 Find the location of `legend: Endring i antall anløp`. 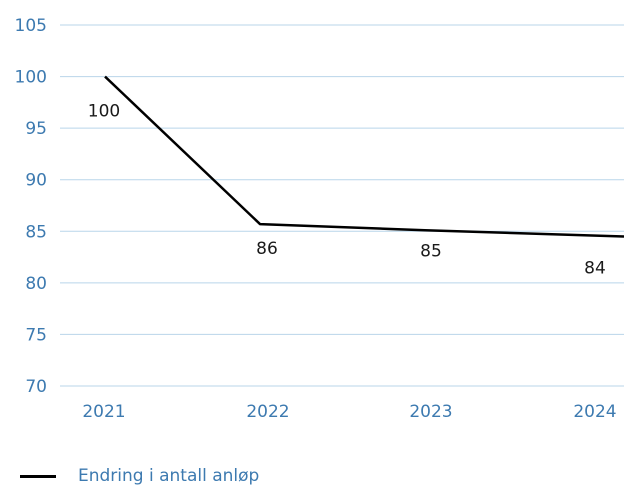

legend: Endring i antall anløp is located at coordinates (139, 476).